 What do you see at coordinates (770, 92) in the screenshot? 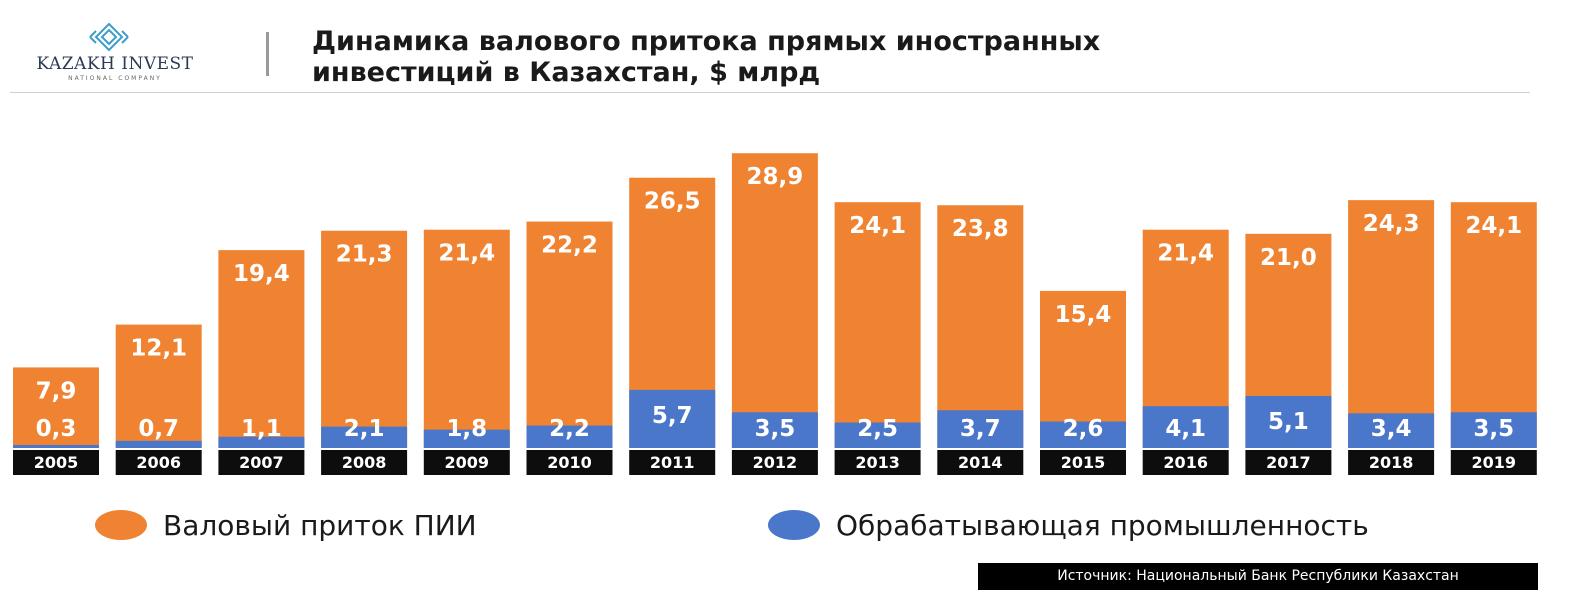
I see `header-rule` at bounding box center [770, 92].